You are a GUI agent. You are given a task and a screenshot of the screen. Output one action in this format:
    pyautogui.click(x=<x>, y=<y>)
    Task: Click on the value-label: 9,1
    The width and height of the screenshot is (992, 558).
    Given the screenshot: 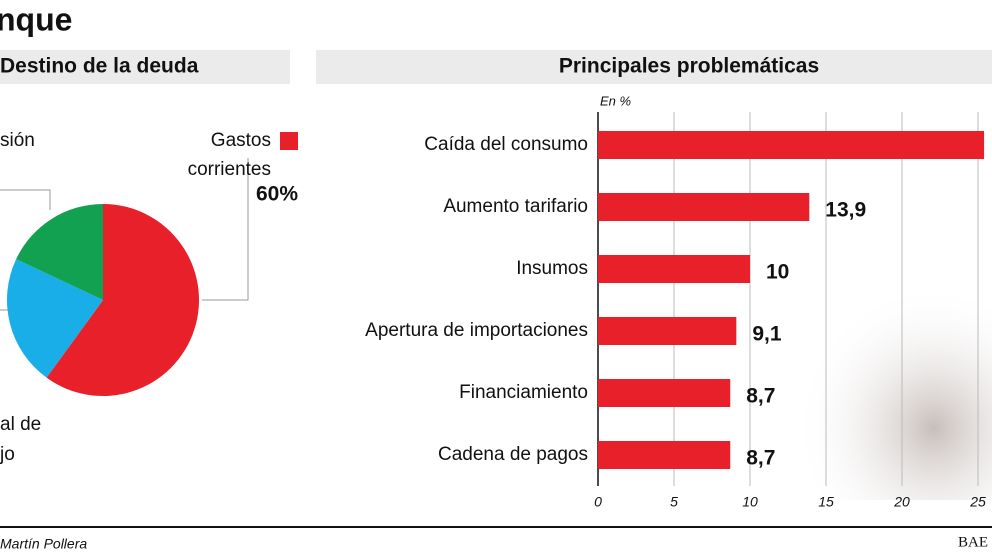 What is the action you would take?
    pyautogui.click(x=767, y=334)
    